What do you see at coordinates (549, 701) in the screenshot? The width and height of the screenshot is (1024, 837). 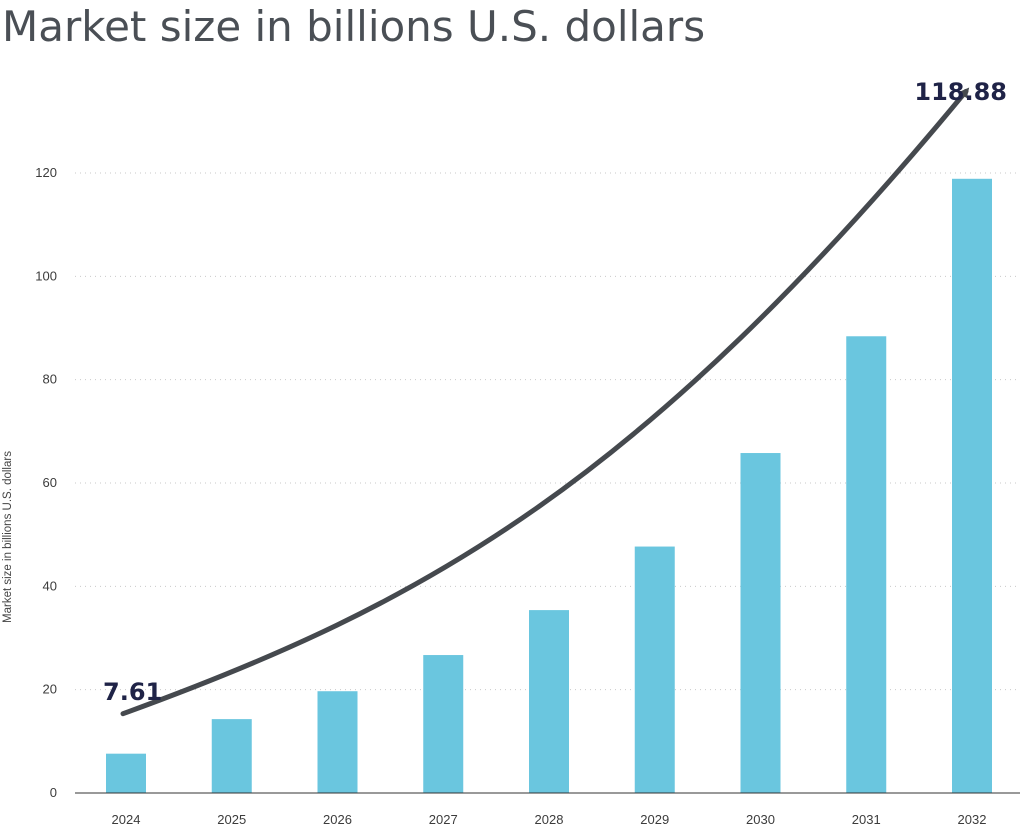 I see `bar-2028` at bounding box center [549, 701].